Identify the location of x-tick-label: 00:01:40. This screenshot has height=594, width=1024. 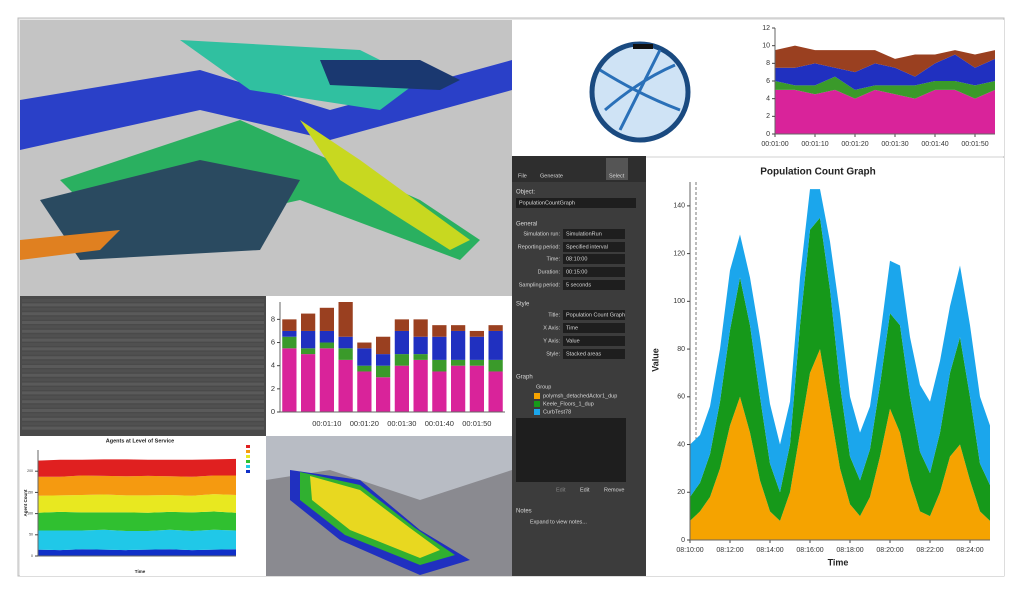
(439, 423).